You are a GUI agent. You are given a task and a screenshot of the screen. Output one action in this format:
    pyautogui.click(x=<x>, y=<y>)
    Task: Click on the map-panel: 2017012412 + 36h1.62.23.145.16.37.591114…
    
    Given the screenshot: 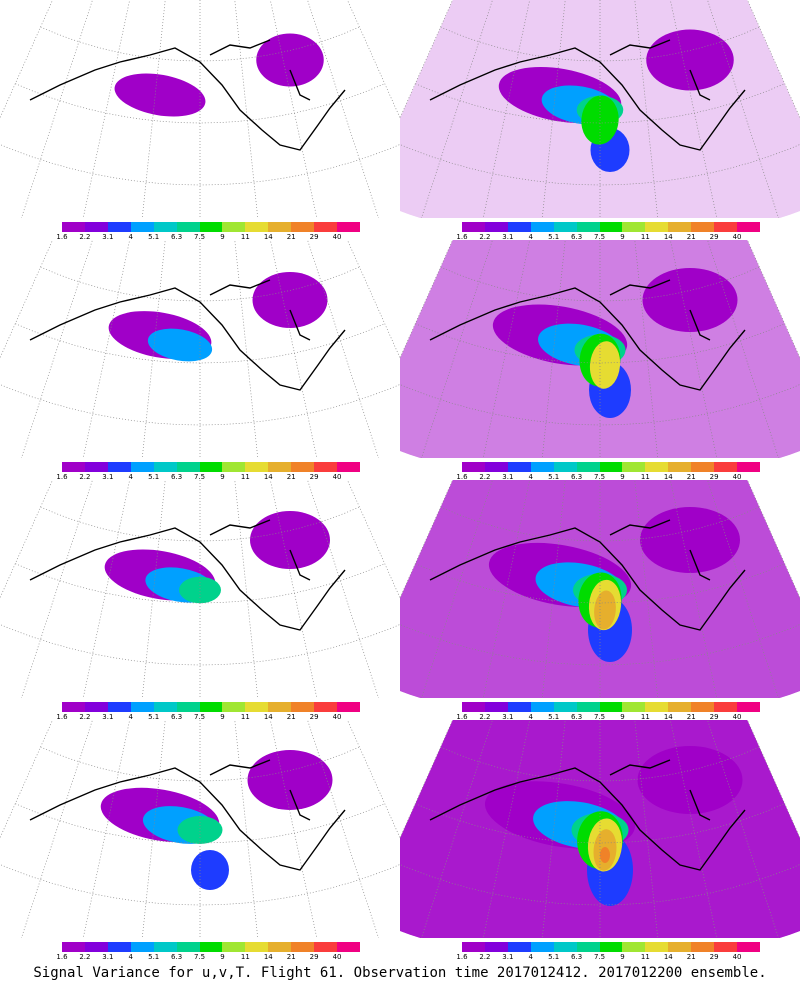 What is the action you would take?
    pyautogui.click(x=200, y=840)
    